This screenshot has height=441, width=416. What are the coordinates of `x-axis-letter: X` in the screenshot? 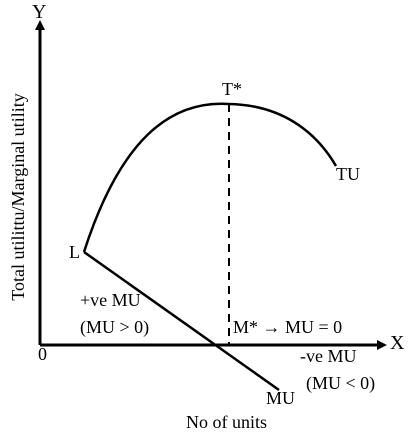 It's located at (397, 343).